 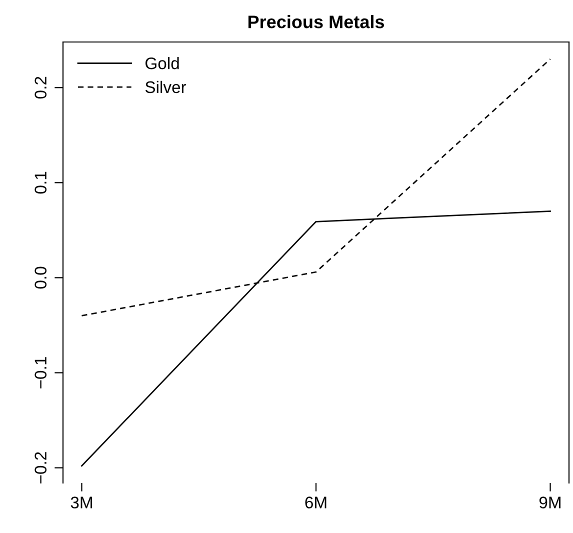 I want to click on legend-label: Silver, so click(x=165, y=87).